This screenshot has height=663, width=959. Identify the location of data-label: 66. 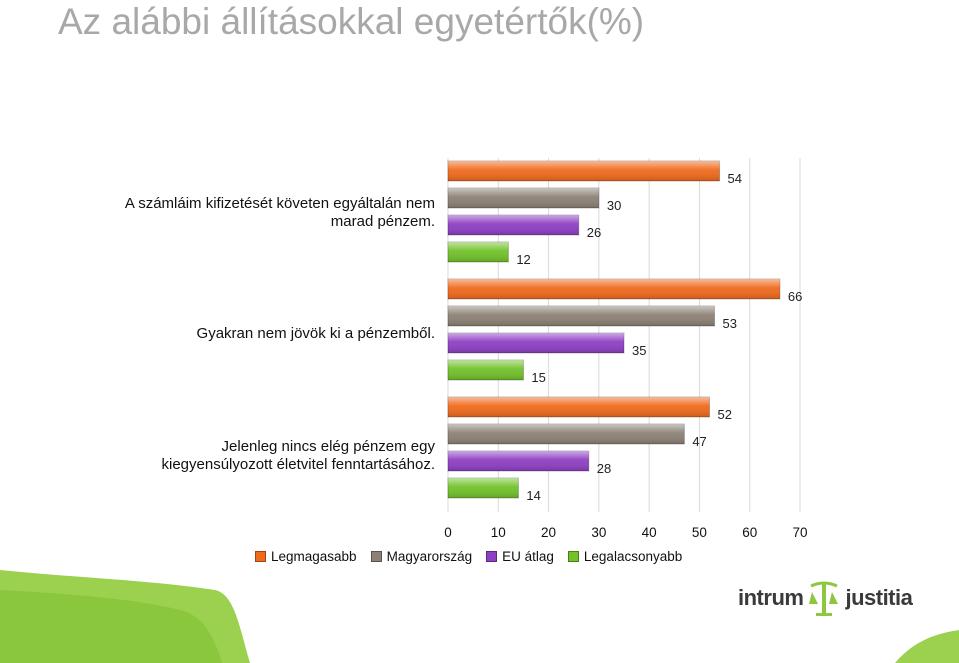
(795, 296).